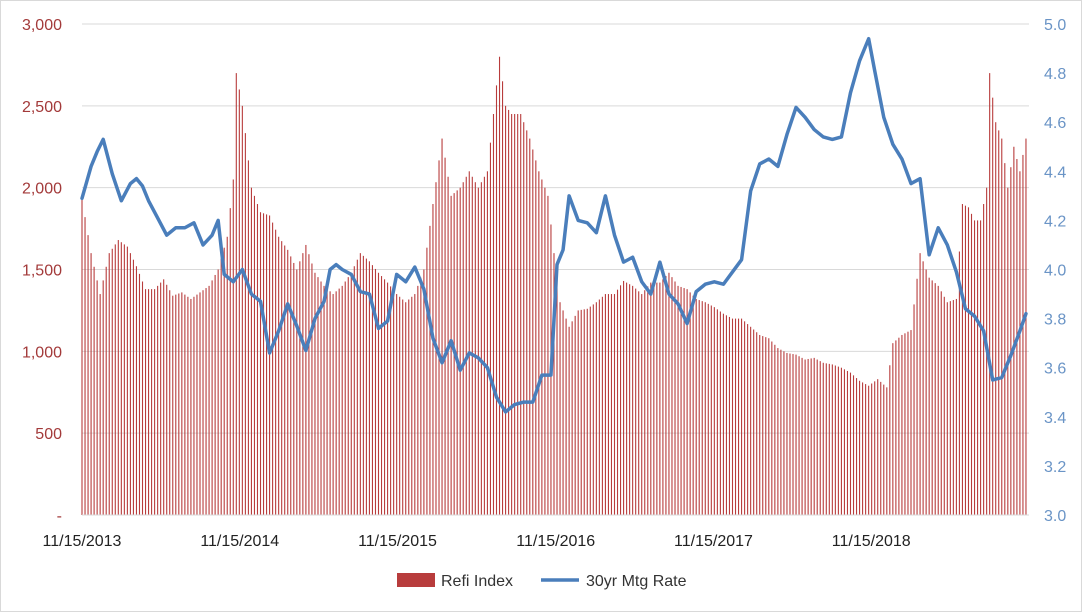 Image resolution: width=1082 pixels, height=612 pixels. What do you see at coordinates (1055, 74) in the screenshot?
I see `y-right-tick-label: 4.8` at bounding box center [1055, 74].